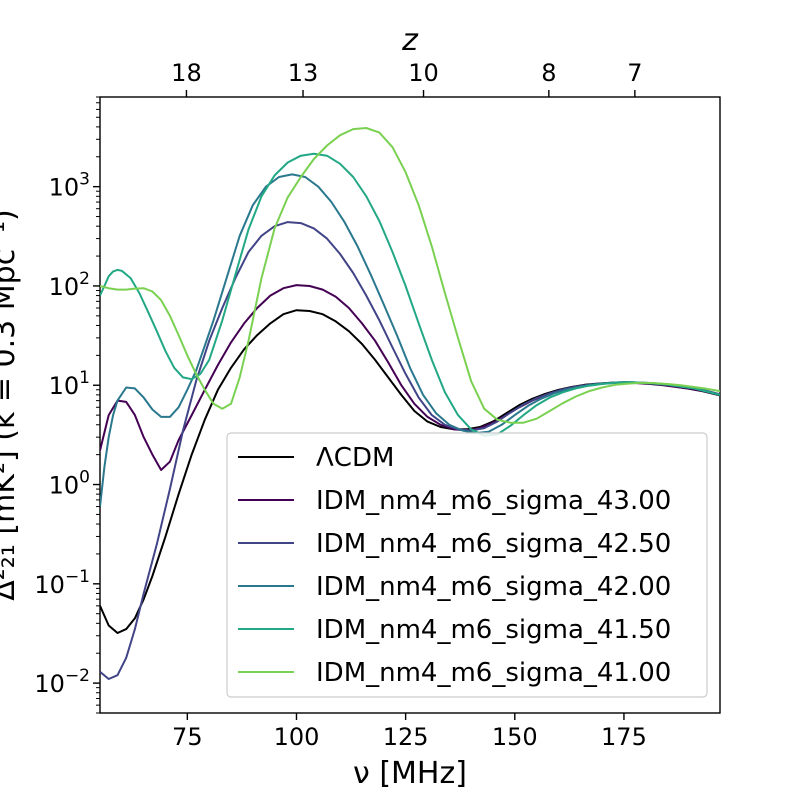 This screenshot has width=800, height=800. What do you see at coordinates (548, 73) in the screenshot?
I see `top-tick-label: 8` at bounding box center [548, 73].